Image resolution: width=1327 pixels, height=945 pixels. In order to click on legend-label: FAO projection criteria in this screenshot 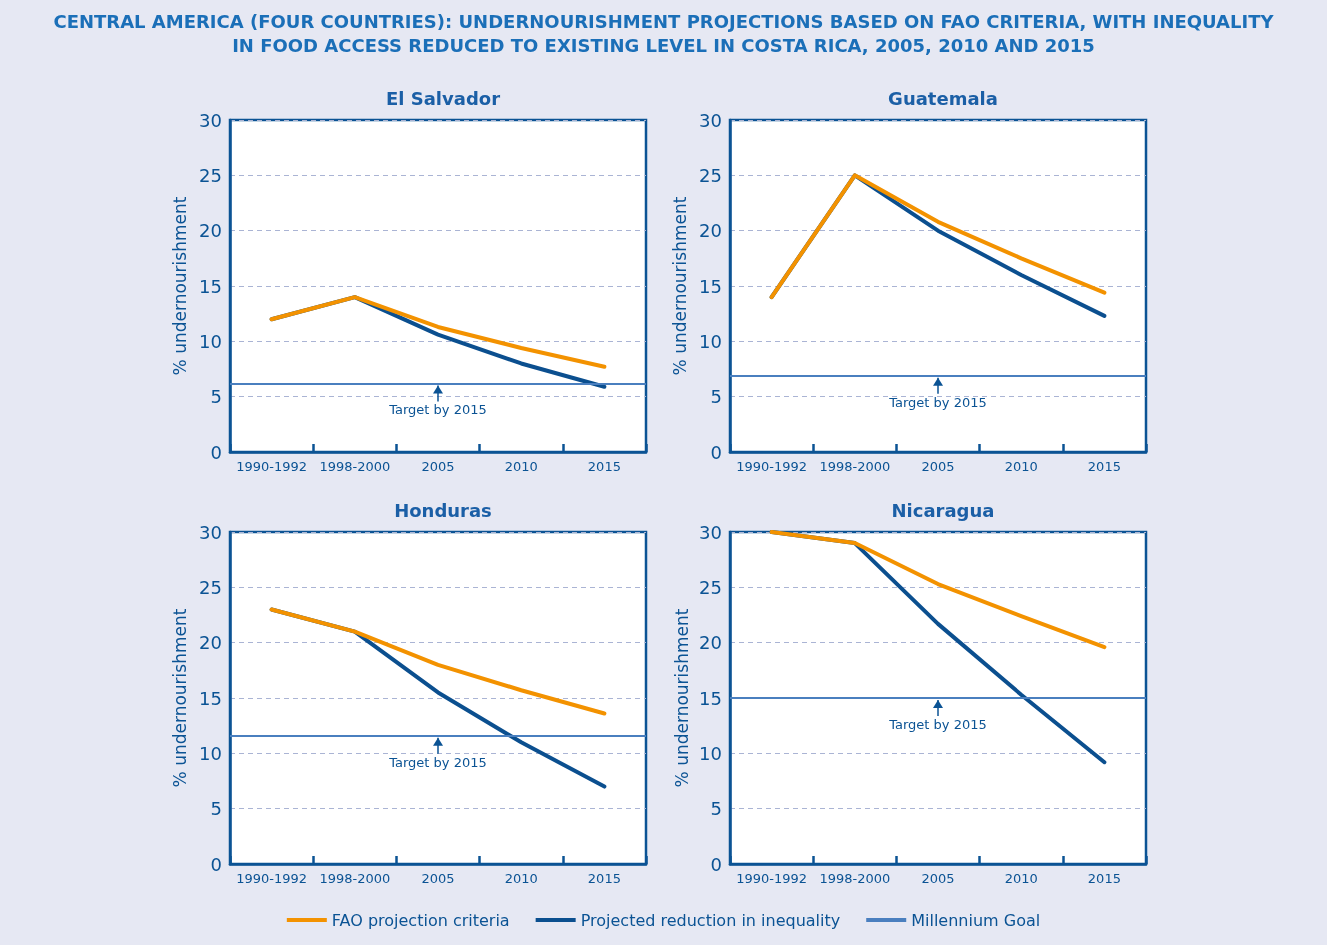, I will do `click(420, 920)`.